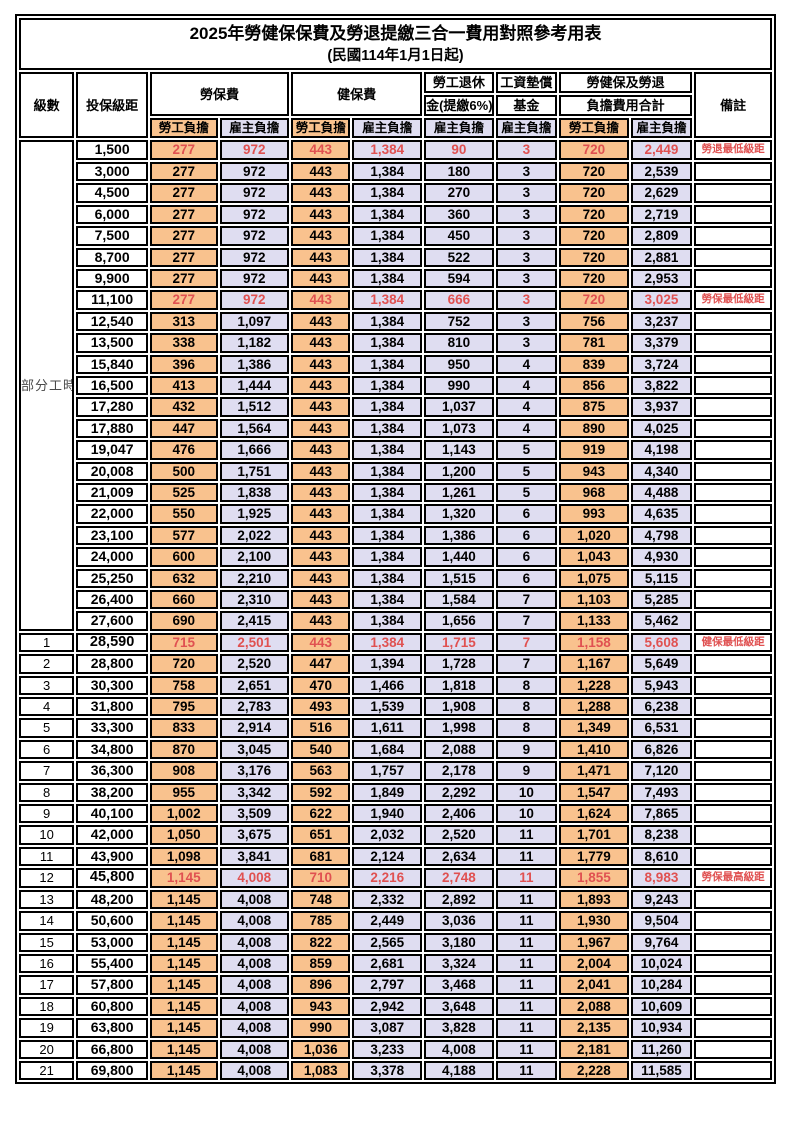  I want to click on cell-bracket: 31,800, so click(112, 707).